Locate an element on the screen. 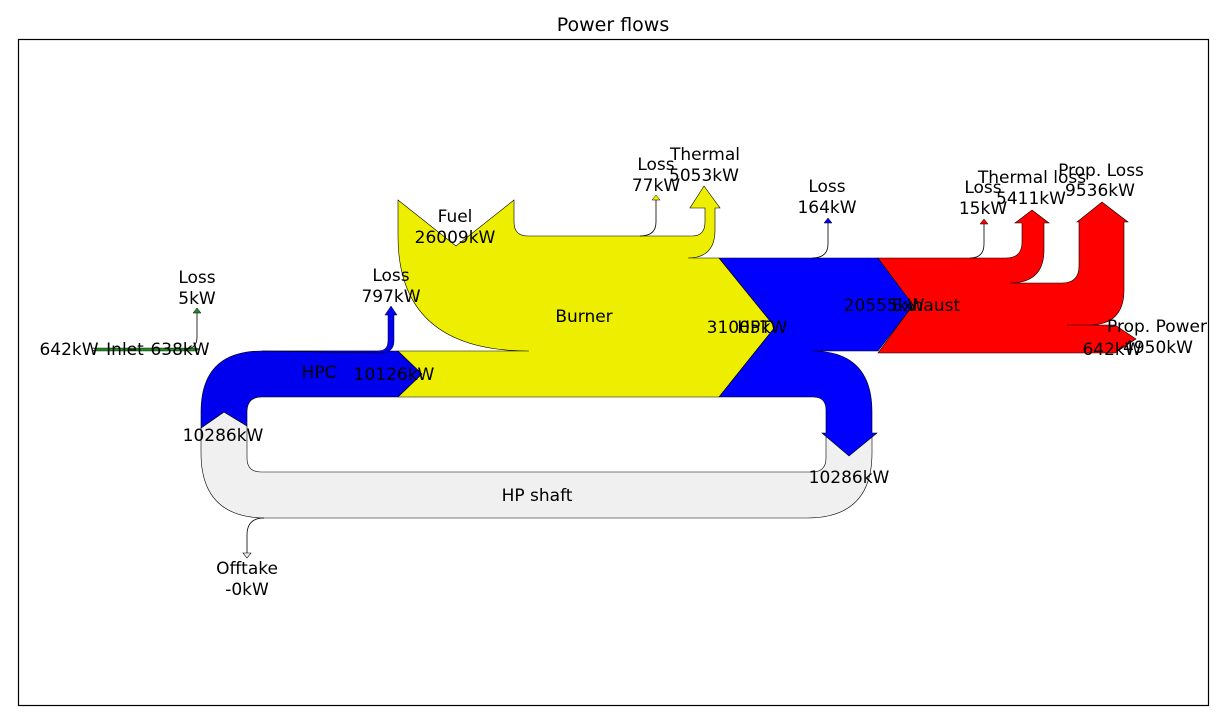 This screenshot has height=723, width=1226. hpc-label: HPC is located at coordinates (319, 373).